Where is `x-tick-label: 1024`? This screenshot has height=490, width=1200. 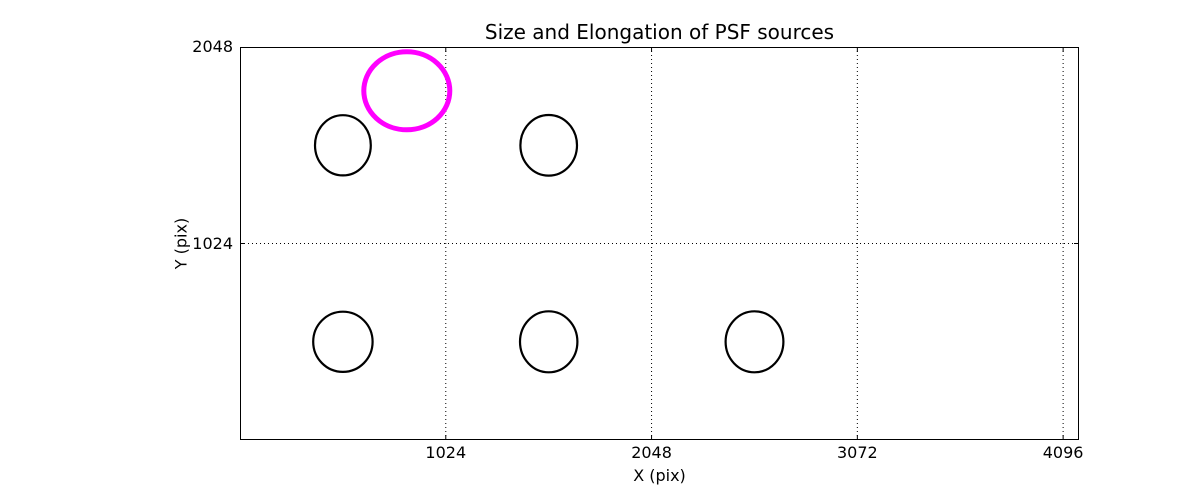
x-tick-label: 1024 is located at coordinates (446, 452).